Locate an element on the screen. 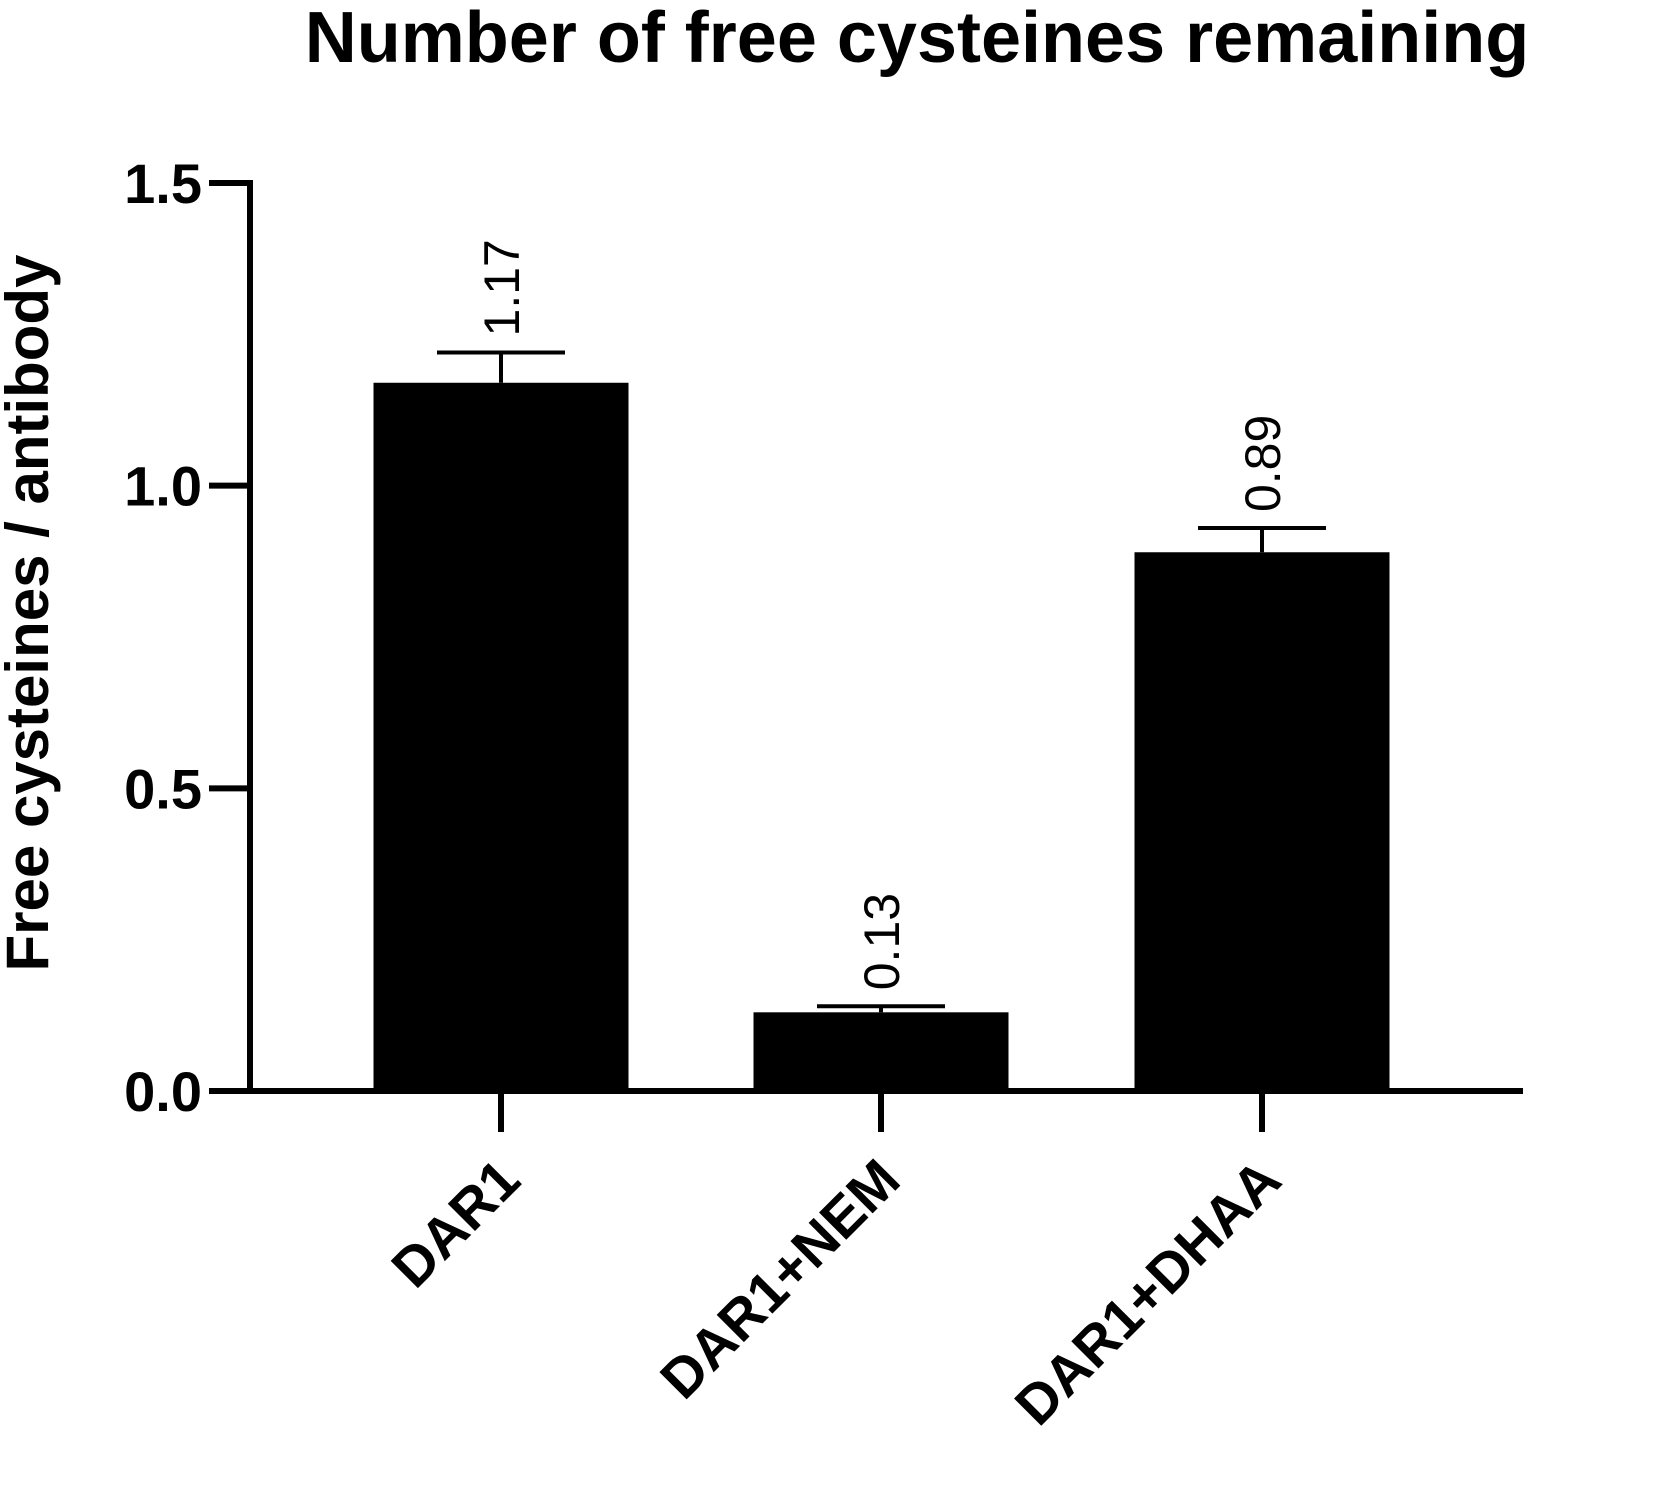 This screenshot has height=1489, width=1667. x-tick-label: DAR1+DHAA is located at coordinates (1148, 1292).